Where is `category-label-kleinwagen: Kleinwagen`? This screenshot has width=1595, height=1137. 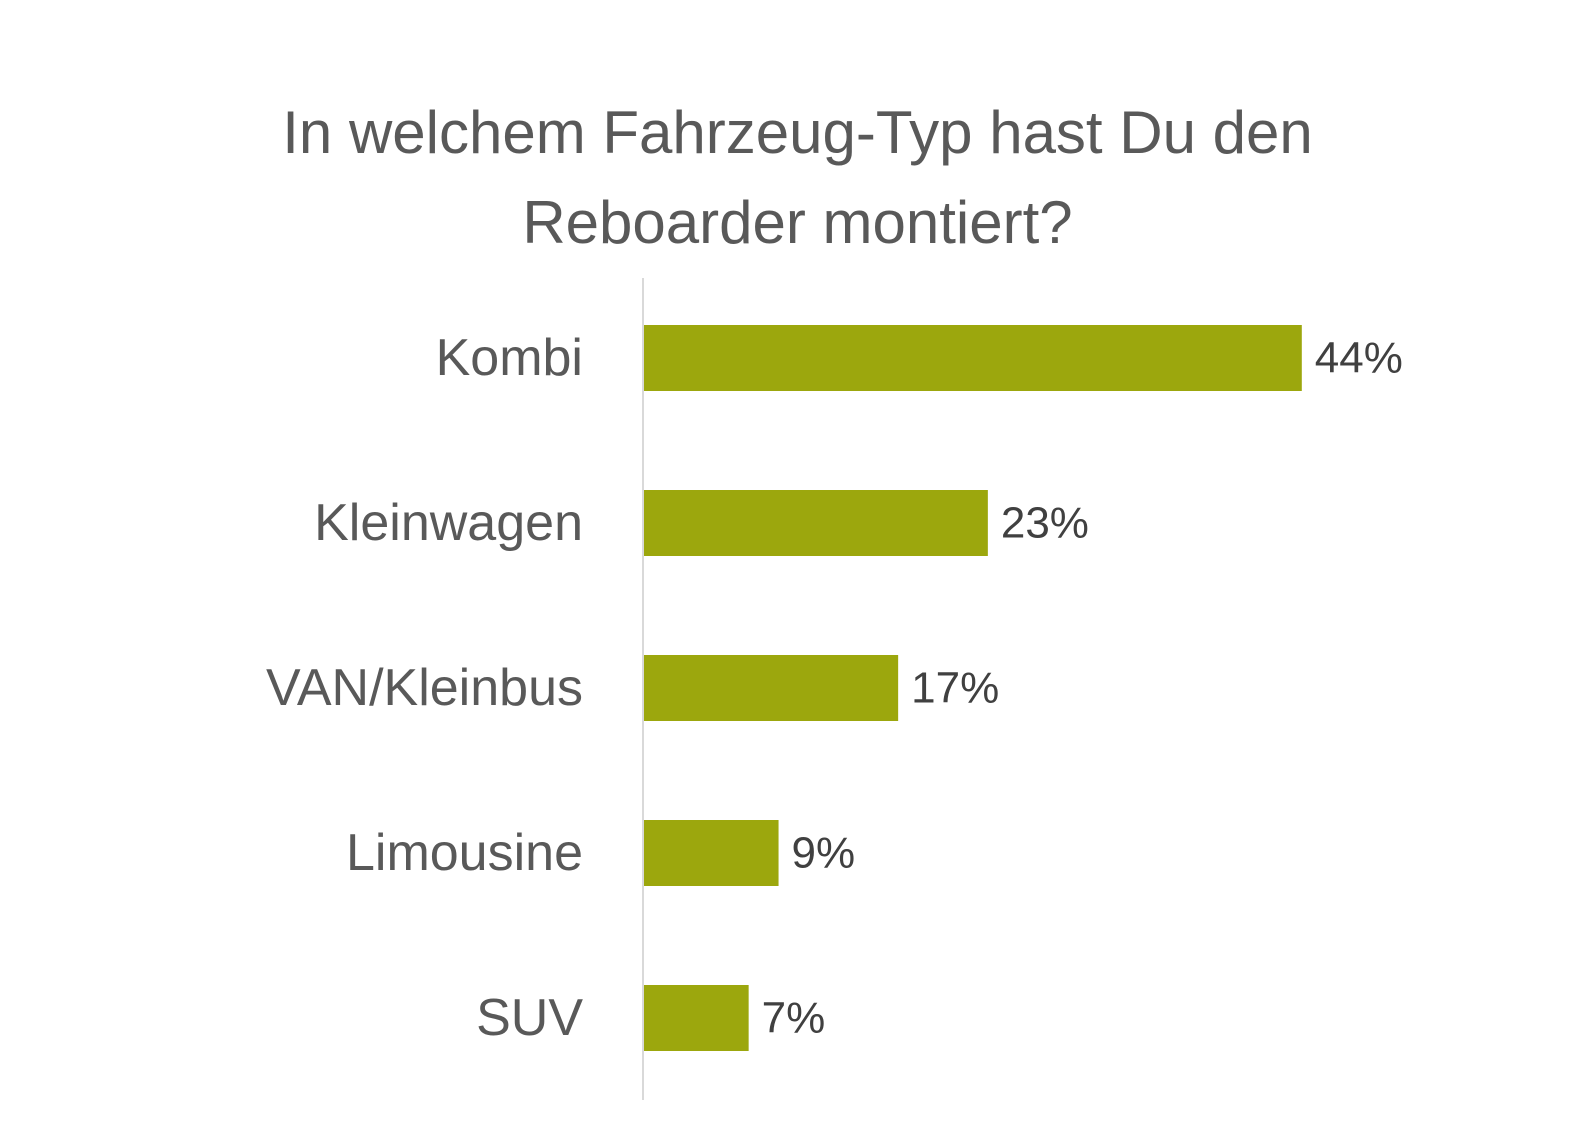 category-label-kleinwagen: Kleinwagen is located at coordinates (448, 523).